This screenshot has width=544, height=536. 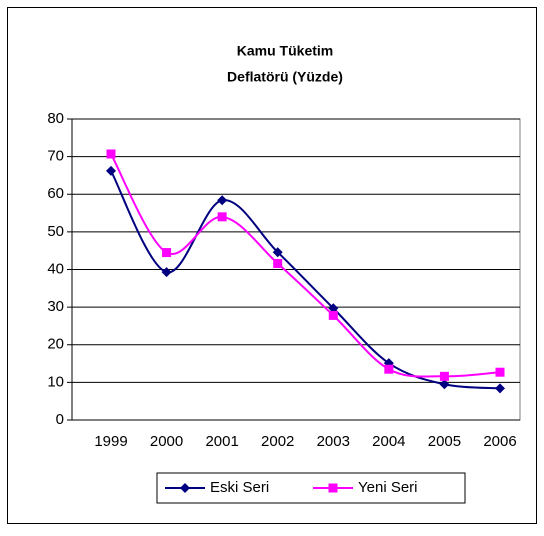 What do you see at coordinates (285, 77) in the screenshot?
I see `chart-title: Deflatörü (Yüzde)` at bounding box center [285, 77].